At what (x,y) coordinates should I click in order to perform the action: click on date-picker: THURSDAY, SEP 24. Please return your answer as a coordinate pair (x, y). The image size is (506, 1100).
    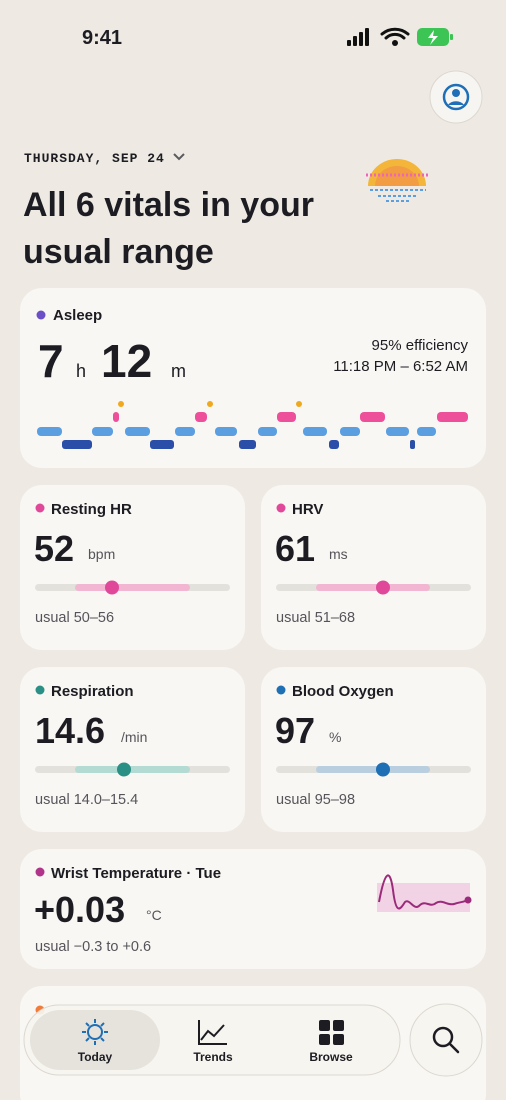
    Looking at the image, I should click on (104, 158).